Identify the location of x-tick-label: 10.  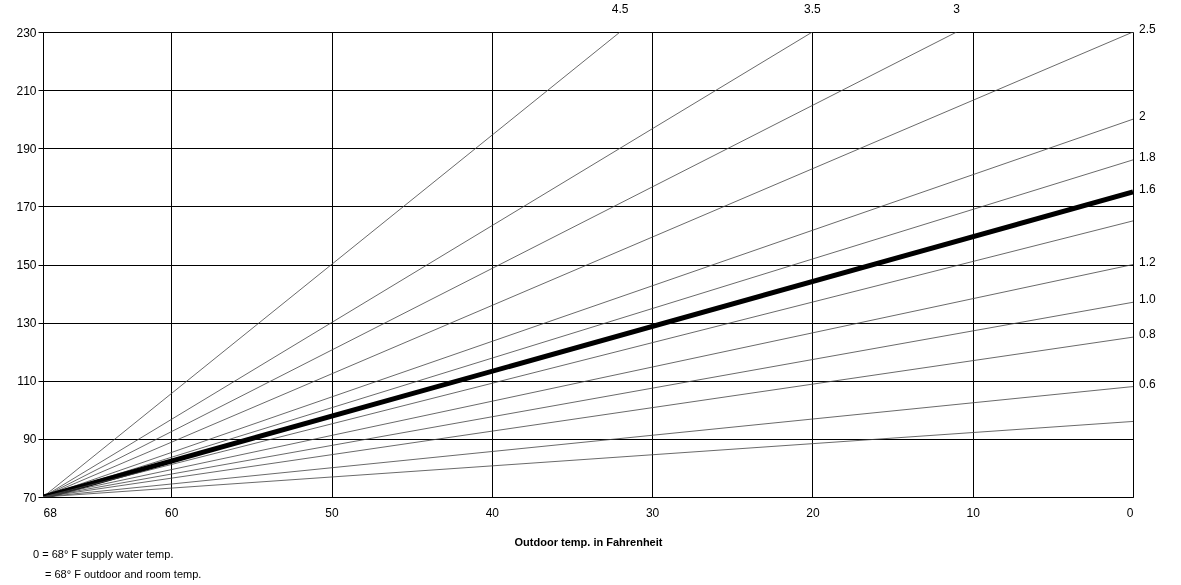
(973, 512).